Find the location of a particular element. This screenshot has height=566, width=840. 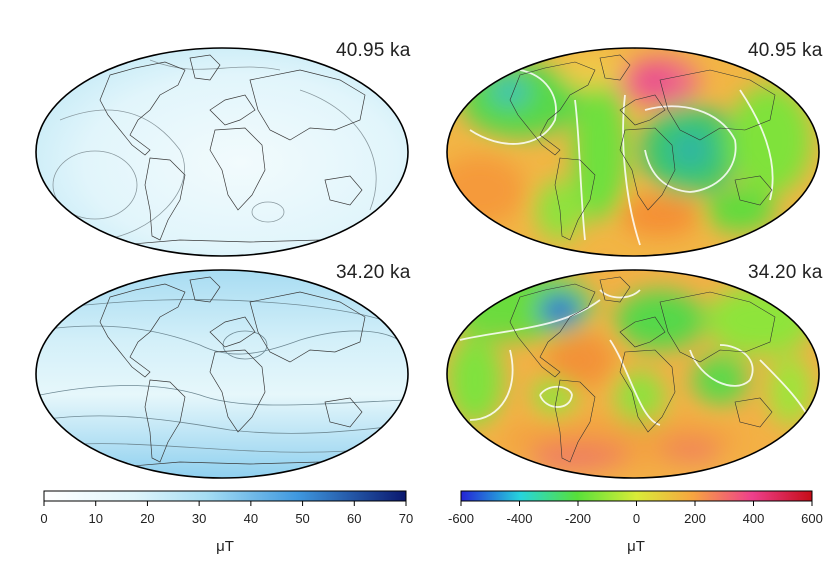

colorbar-tick-label: 20 is located at coordinates (147, 518).